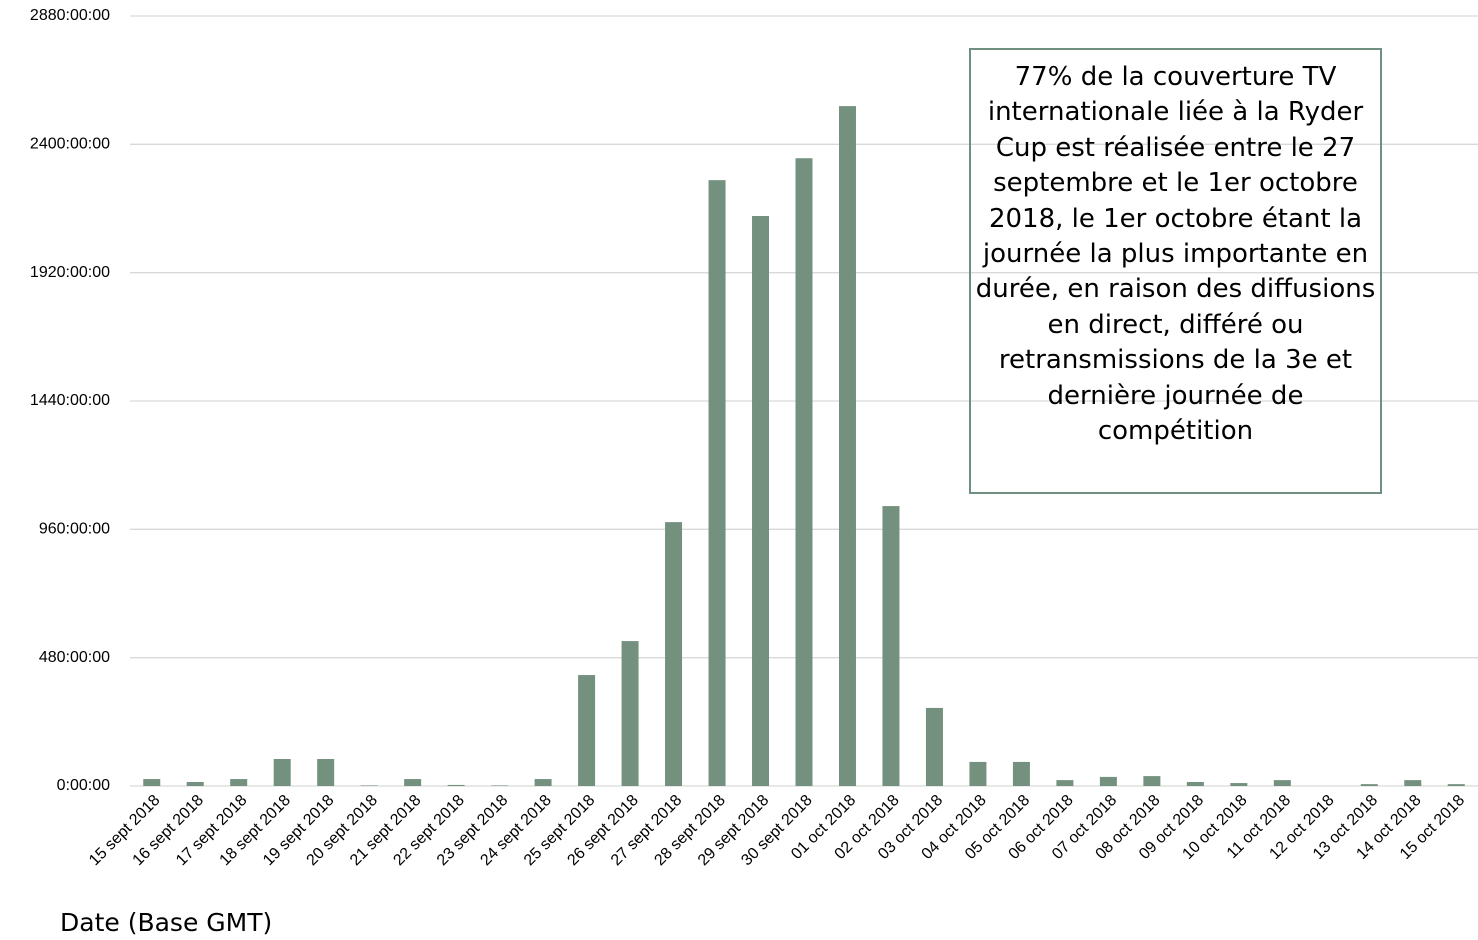 The width and height of the screenshot is (1478, 940). What do you see at coordinates (70, 400) in the screenshot?
I see `y-tick-label: 1440:00:00` at bounding box center [70, 400].